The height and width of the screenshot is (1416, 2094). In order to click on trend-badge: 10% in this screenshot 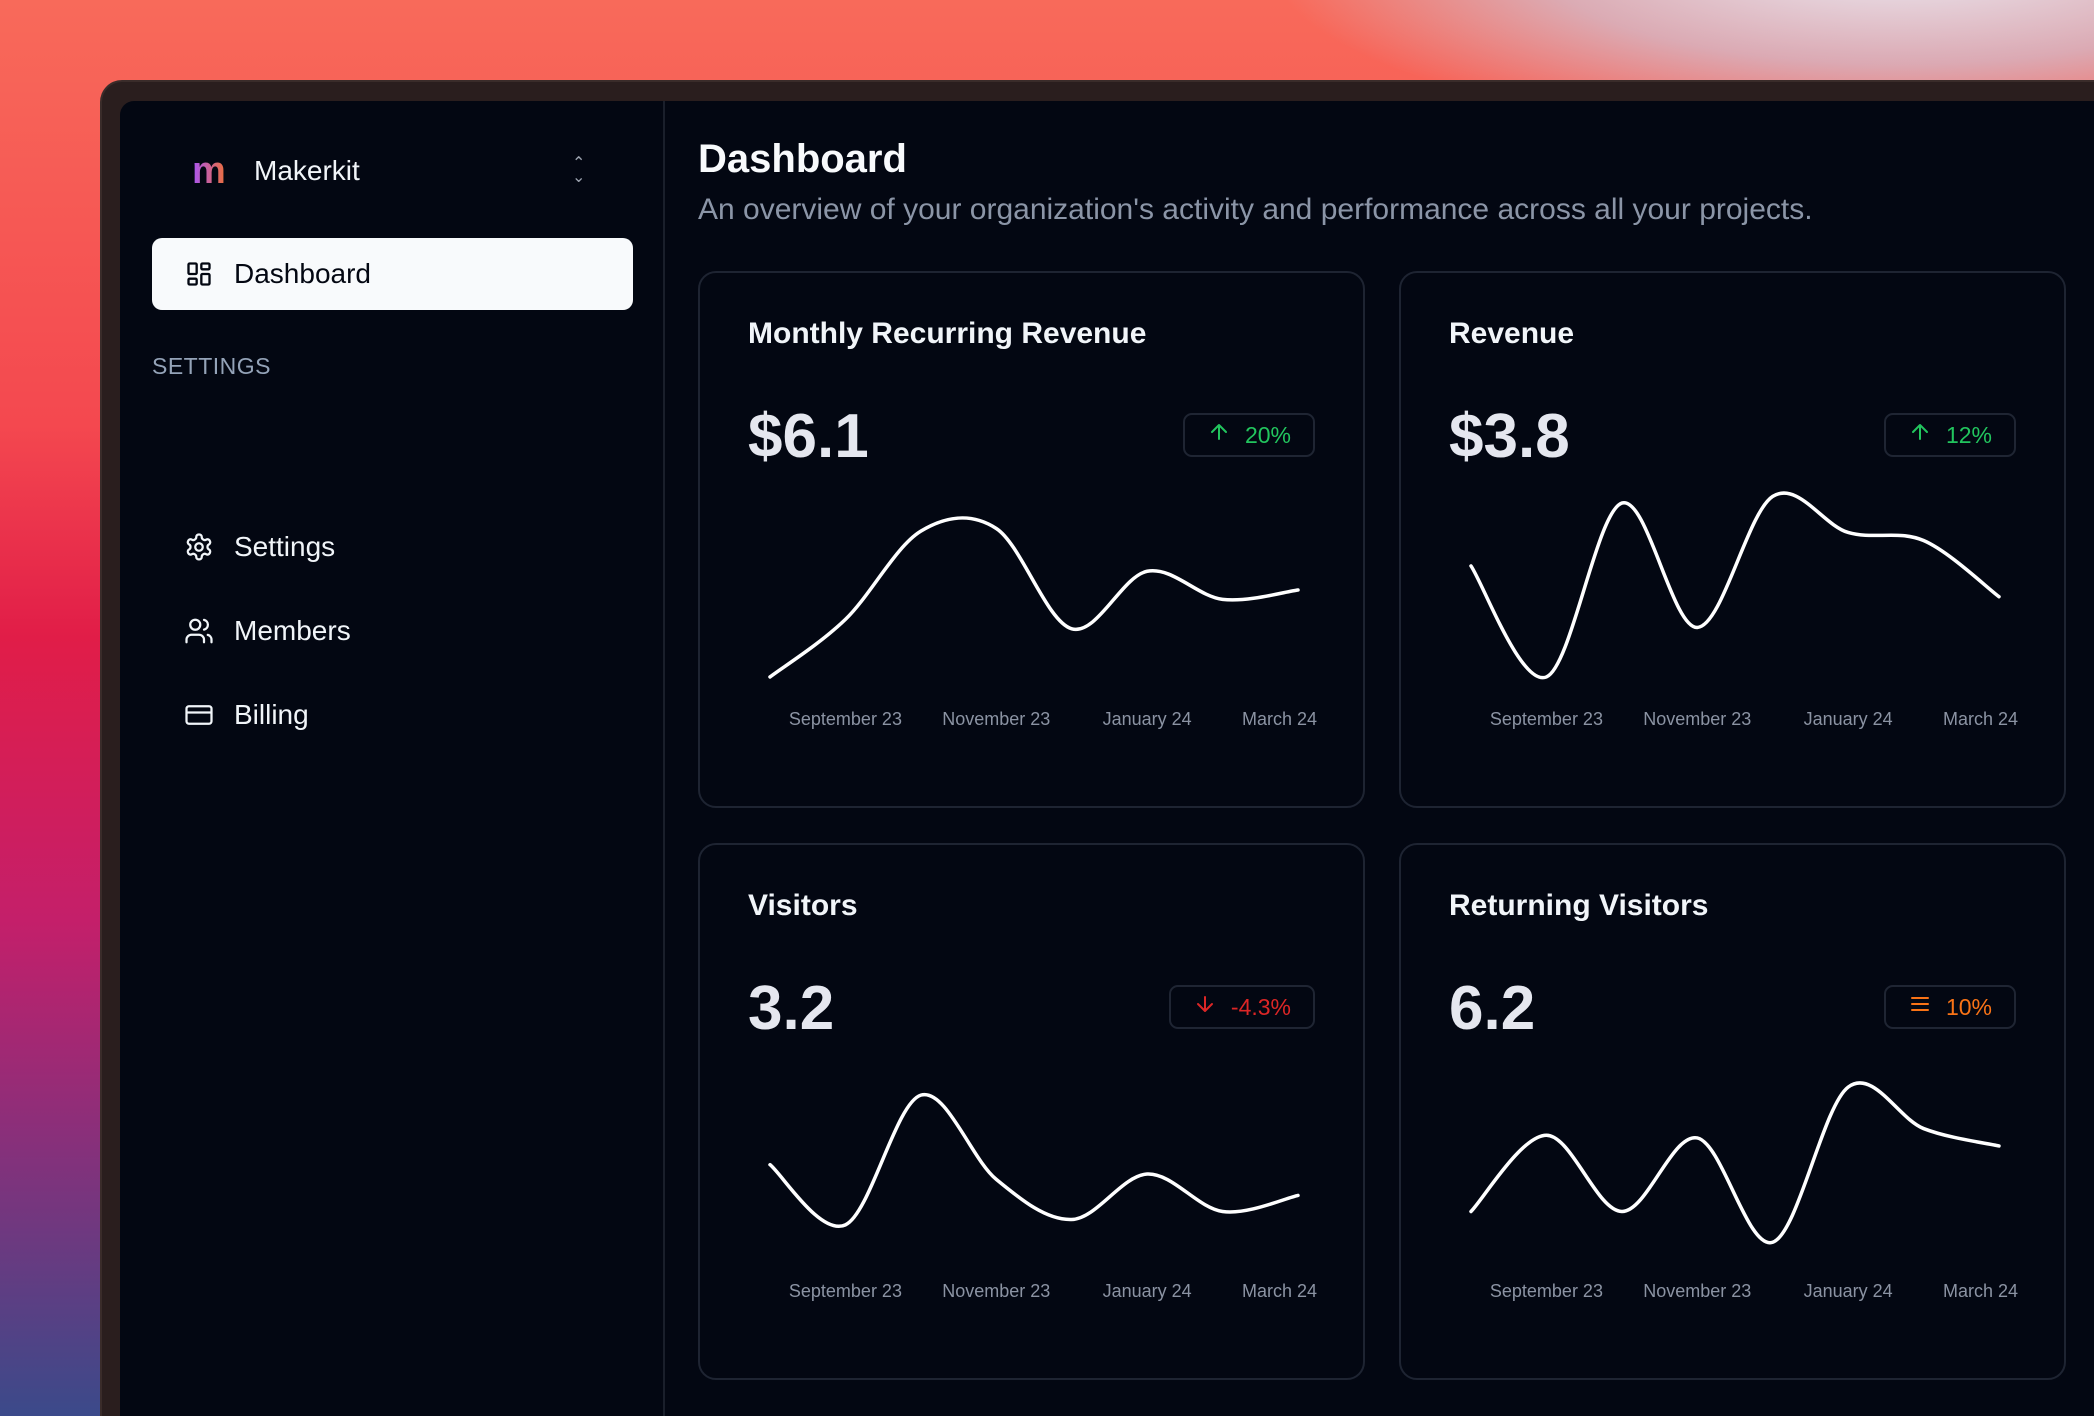, I will do `click(1949, 1007)`.